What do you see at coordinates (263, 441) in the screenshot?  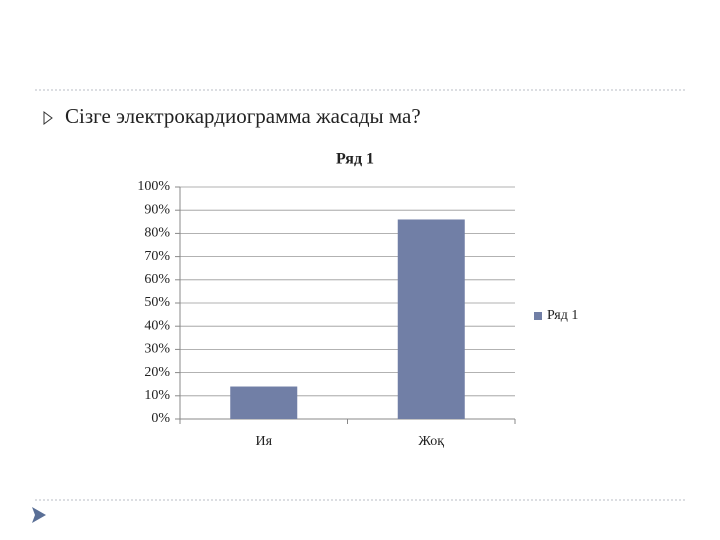 I see `x-tick-label: Ия` at bounding box center [263, 441].